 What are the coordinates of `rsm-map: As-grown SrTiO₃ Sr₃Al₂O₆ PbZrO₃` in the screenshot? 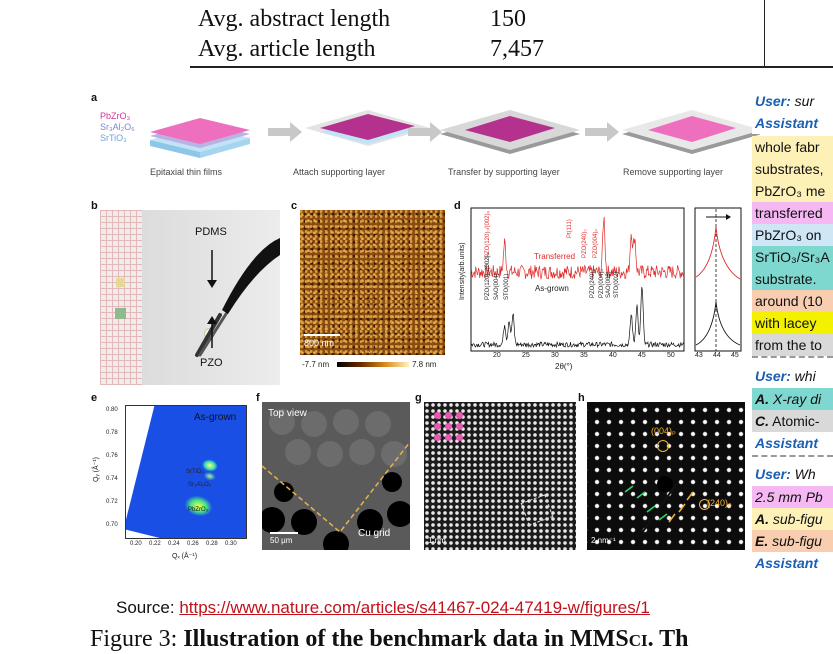 It's located at (186, 472).